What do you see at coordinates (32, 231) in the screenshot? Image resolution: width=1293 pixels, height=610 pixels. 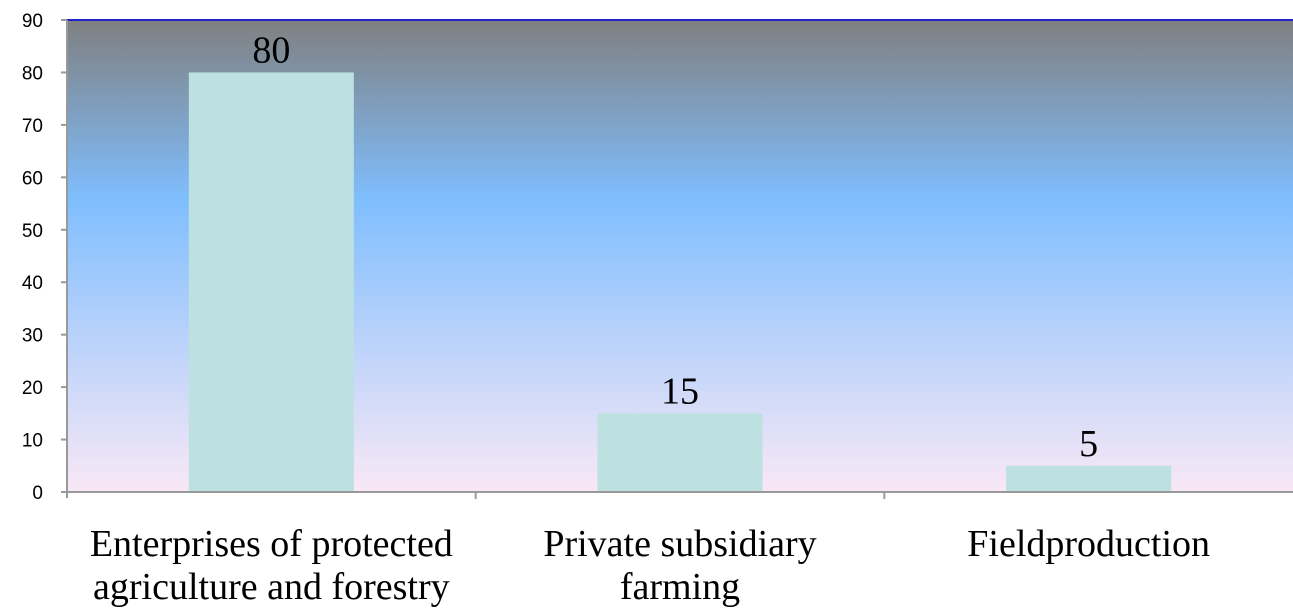 I see `y-tick-label: 50` at bounding box center [32, 231].